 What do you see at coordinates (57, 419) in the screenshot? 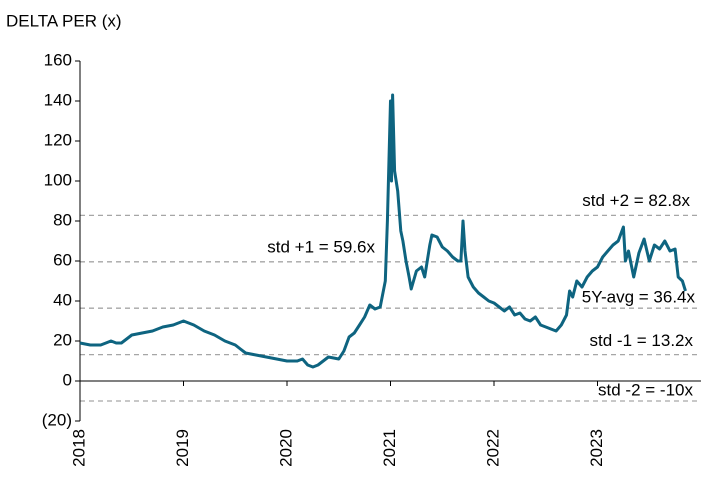
I see `y-tick-label: (20)` at bounding box center [57, 419].